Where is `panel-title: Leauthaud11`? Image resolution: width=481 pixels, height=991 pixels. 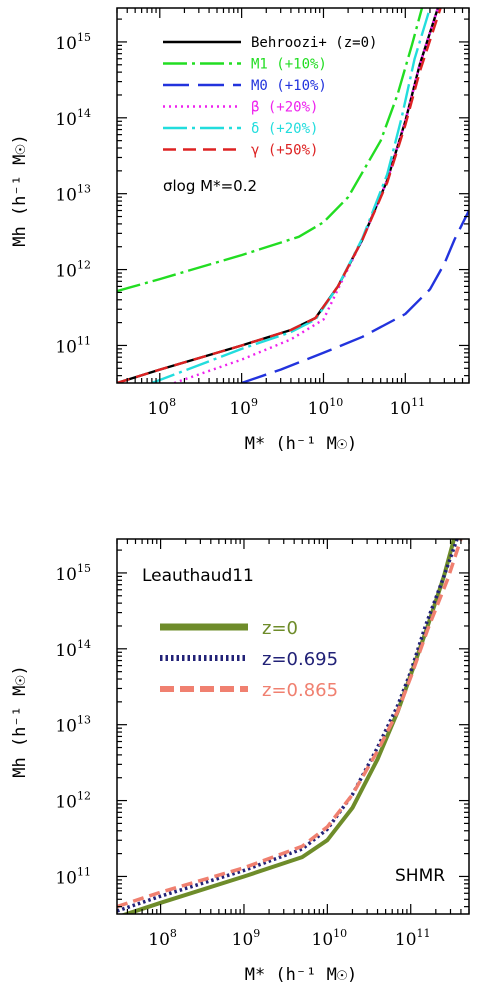
panel-title: Leauthaud11 is located at coordinates (198, 576).